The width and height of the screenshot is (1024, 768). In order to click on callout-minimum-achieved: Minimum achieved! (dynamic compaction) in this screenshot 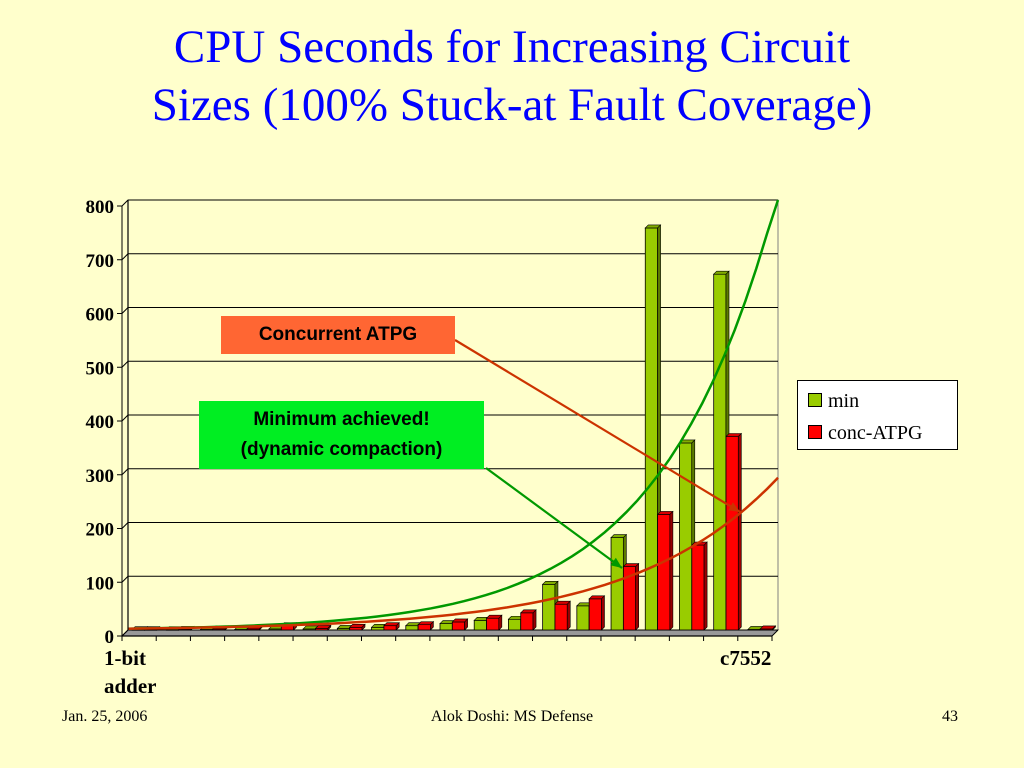, I will do `click(341, 435)`.